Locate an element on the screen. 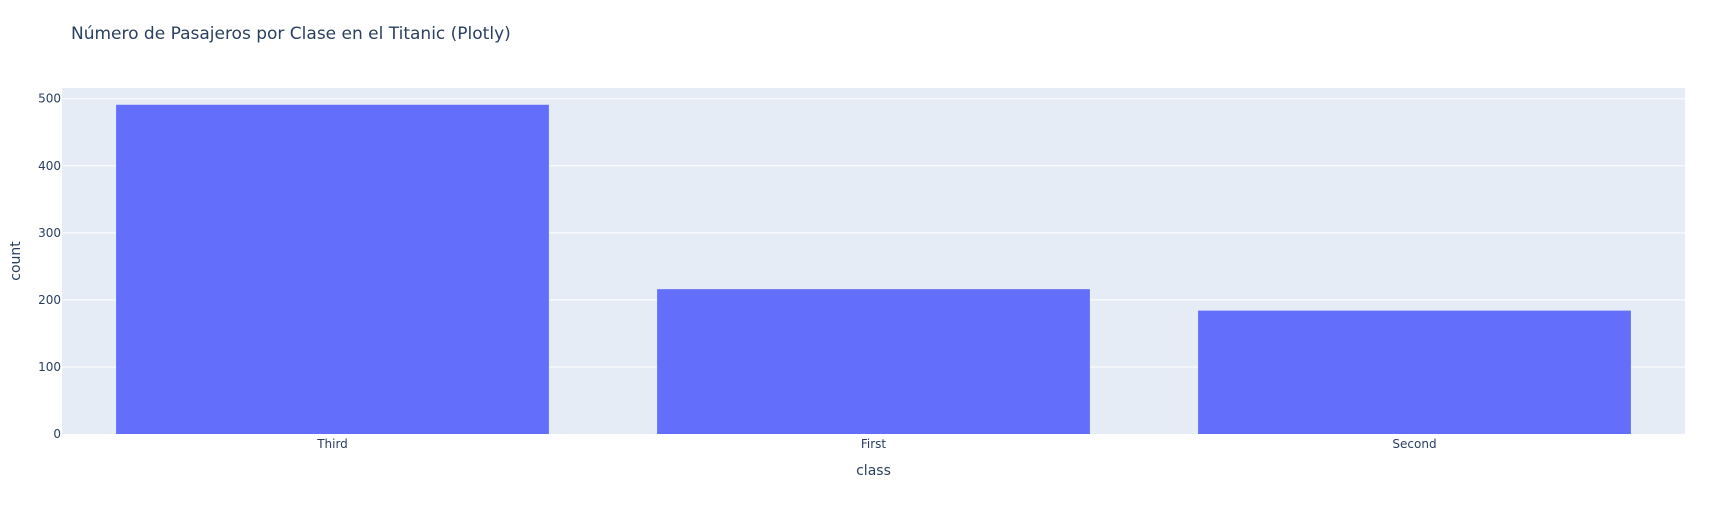 This screenshot has width=1730, height=527. x-tick-label: Third is located at coordinates (332, 444).